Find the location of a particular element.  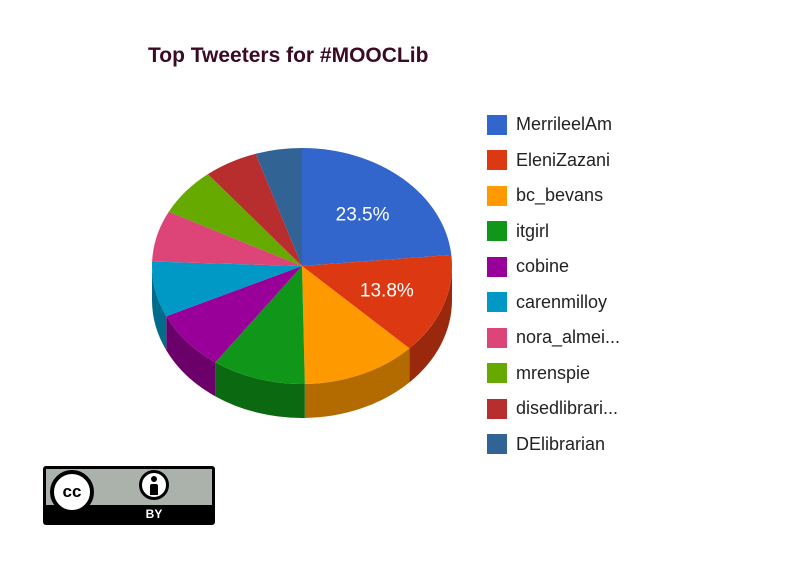

legend-item: MerrileelAm is located at coordinates (553, 125).